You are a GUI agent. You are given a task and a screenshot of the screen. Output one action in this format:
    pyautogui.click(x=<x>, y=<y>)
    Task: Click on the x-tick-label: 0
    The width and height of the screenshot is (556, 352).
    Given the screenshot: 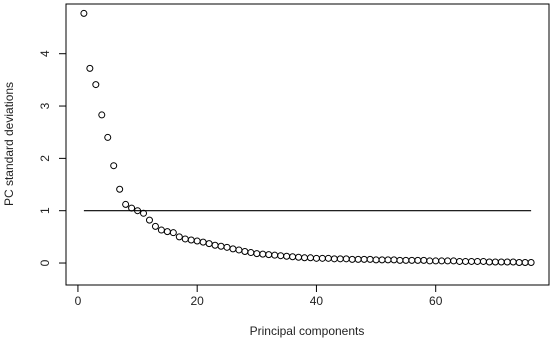 What is the action you would take?
    pyautogui.click(x=78, y=301)
    